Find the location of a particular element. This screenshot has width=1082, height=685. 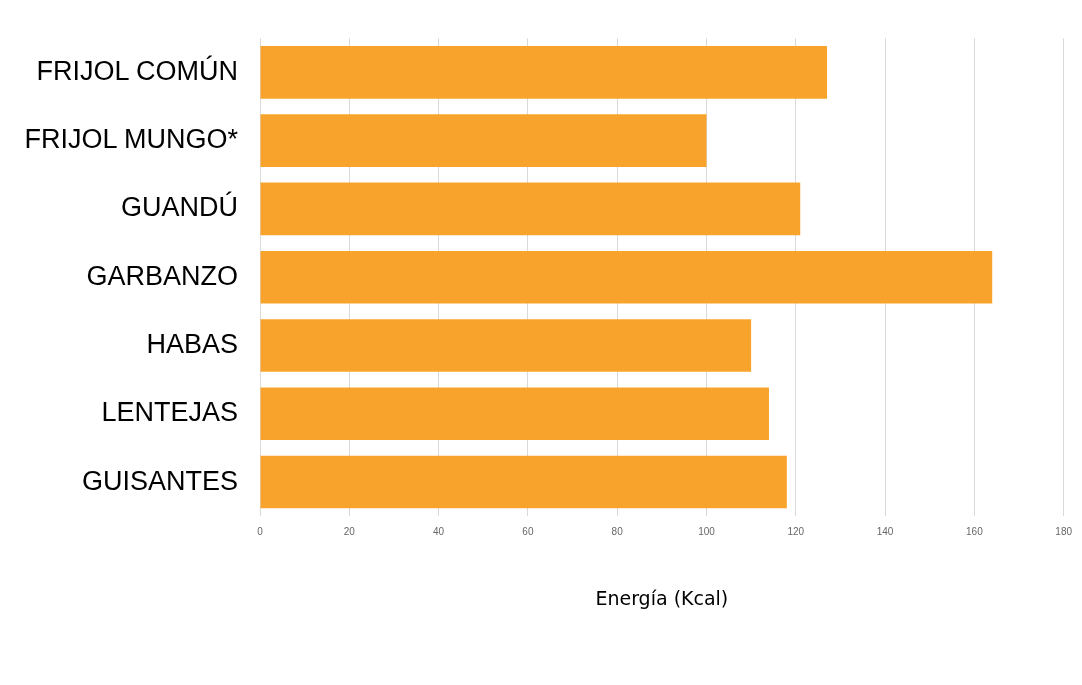

x-tick-label: 100 is located at coordinates (707, 531).